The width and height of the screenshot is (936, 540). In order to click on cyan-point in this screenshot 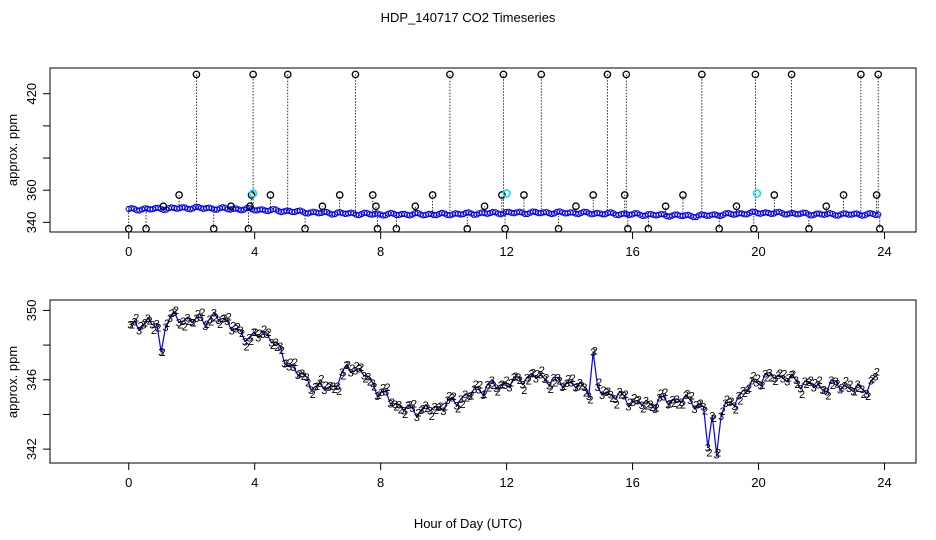, I will do `click(253, 193)`.